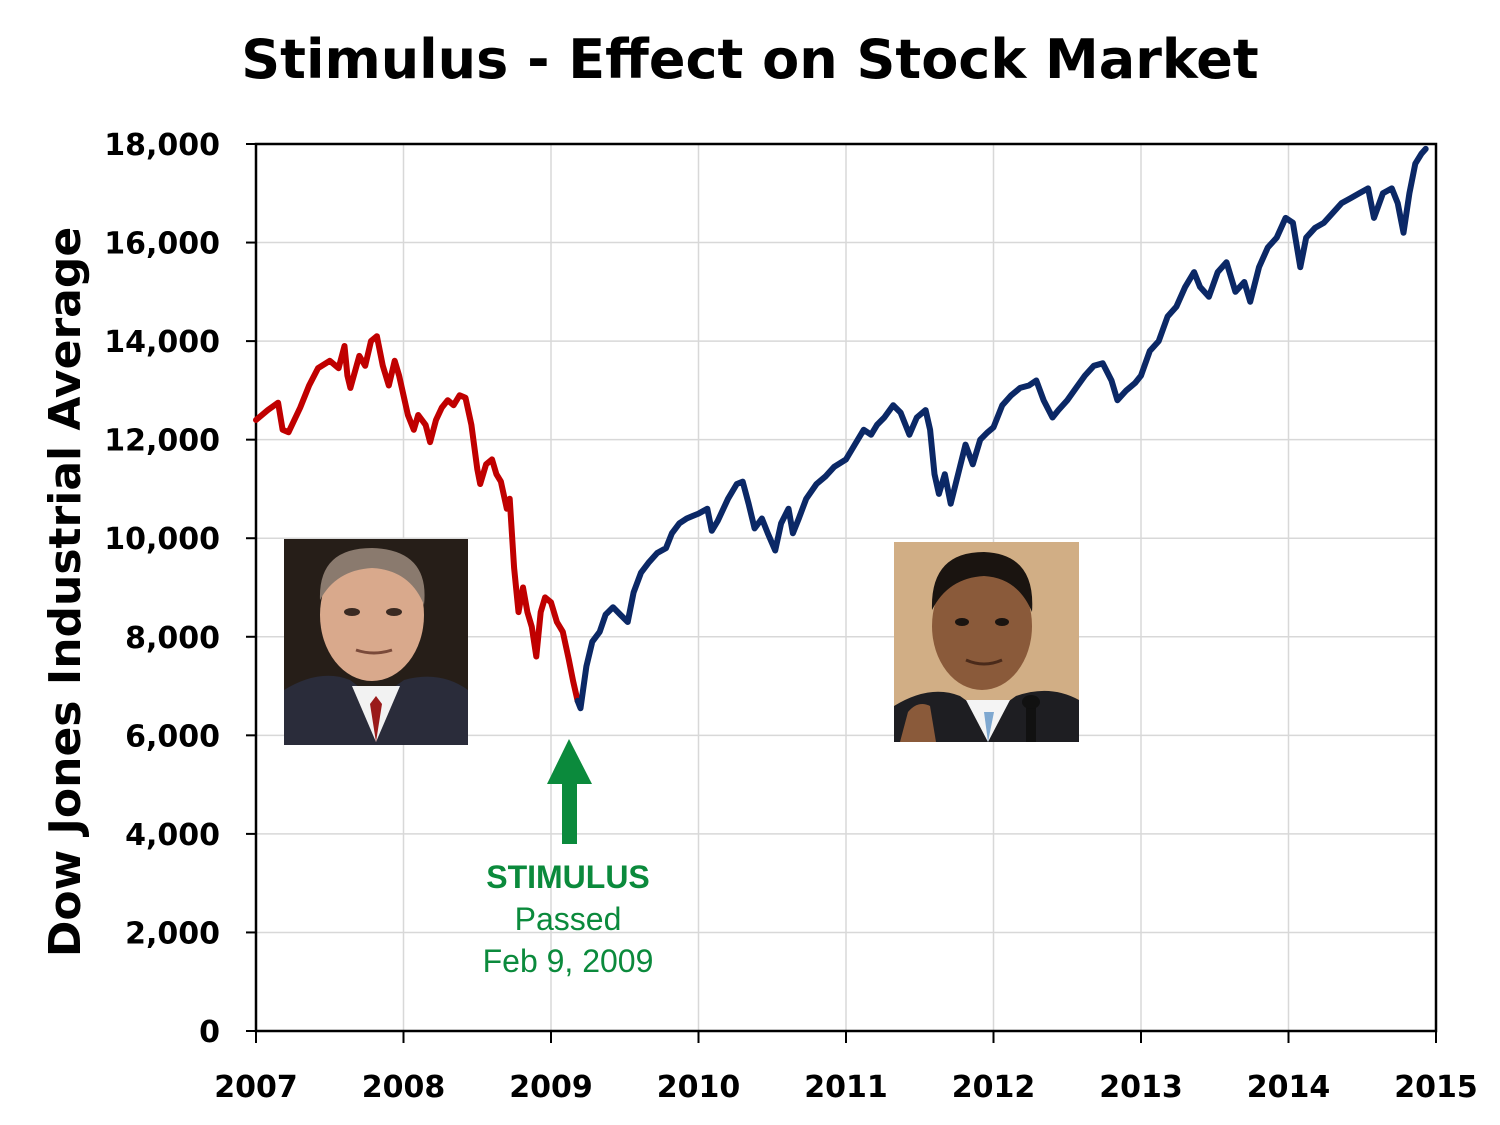  What do you see at coordinates (162, 244) in the screenshot?
I see `y-tick-label: 16,000` at bounding box center [162, 244].